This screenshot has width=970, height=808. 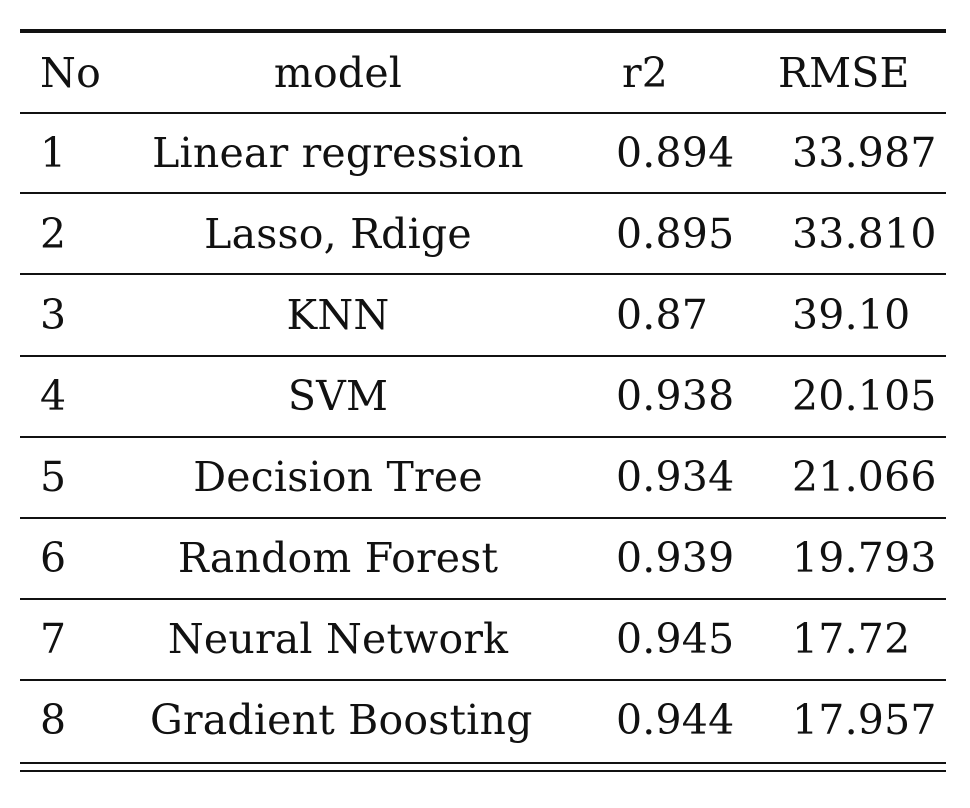 I want to click on row-no: 5, so click(x=53, y=477).